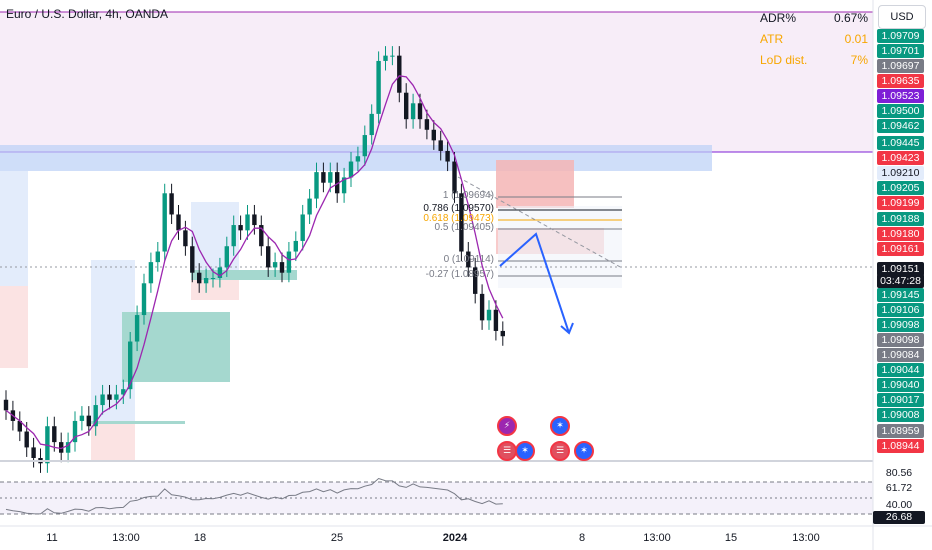  What do you see at coordinates (900, 96) in the screenshot?
I see `price-scale-label: 1.09523` at bounding box center [900, 96].